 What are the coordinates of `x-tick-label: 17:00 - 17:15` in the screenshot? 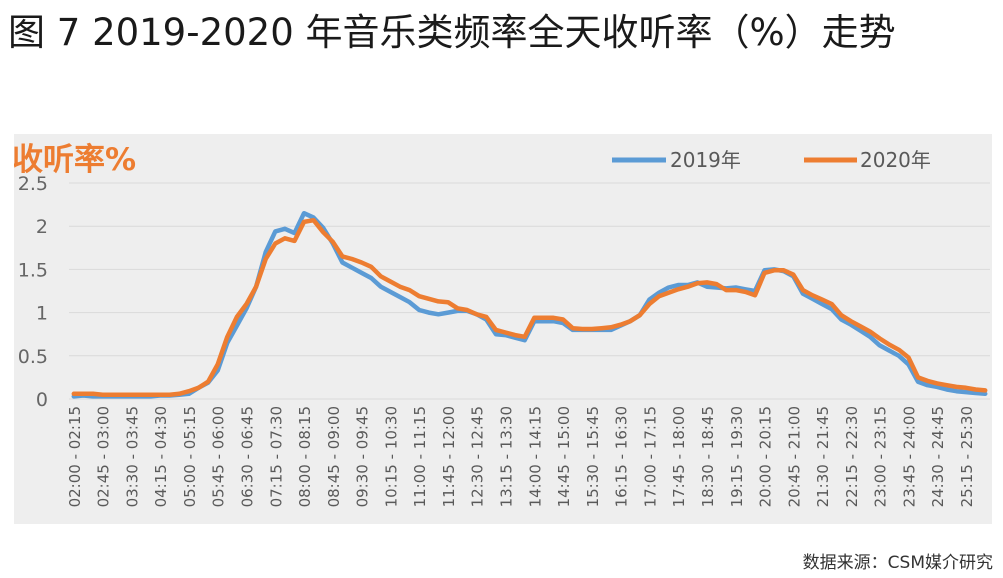 It's located at (650, 456).